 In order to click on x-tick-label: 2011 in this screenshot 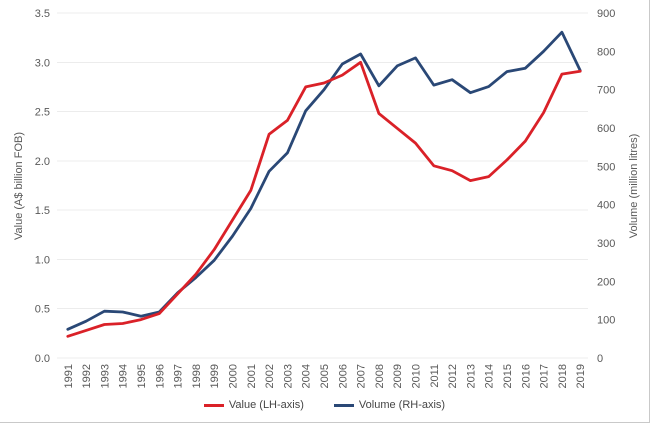, I will do `click(435, 376)`.